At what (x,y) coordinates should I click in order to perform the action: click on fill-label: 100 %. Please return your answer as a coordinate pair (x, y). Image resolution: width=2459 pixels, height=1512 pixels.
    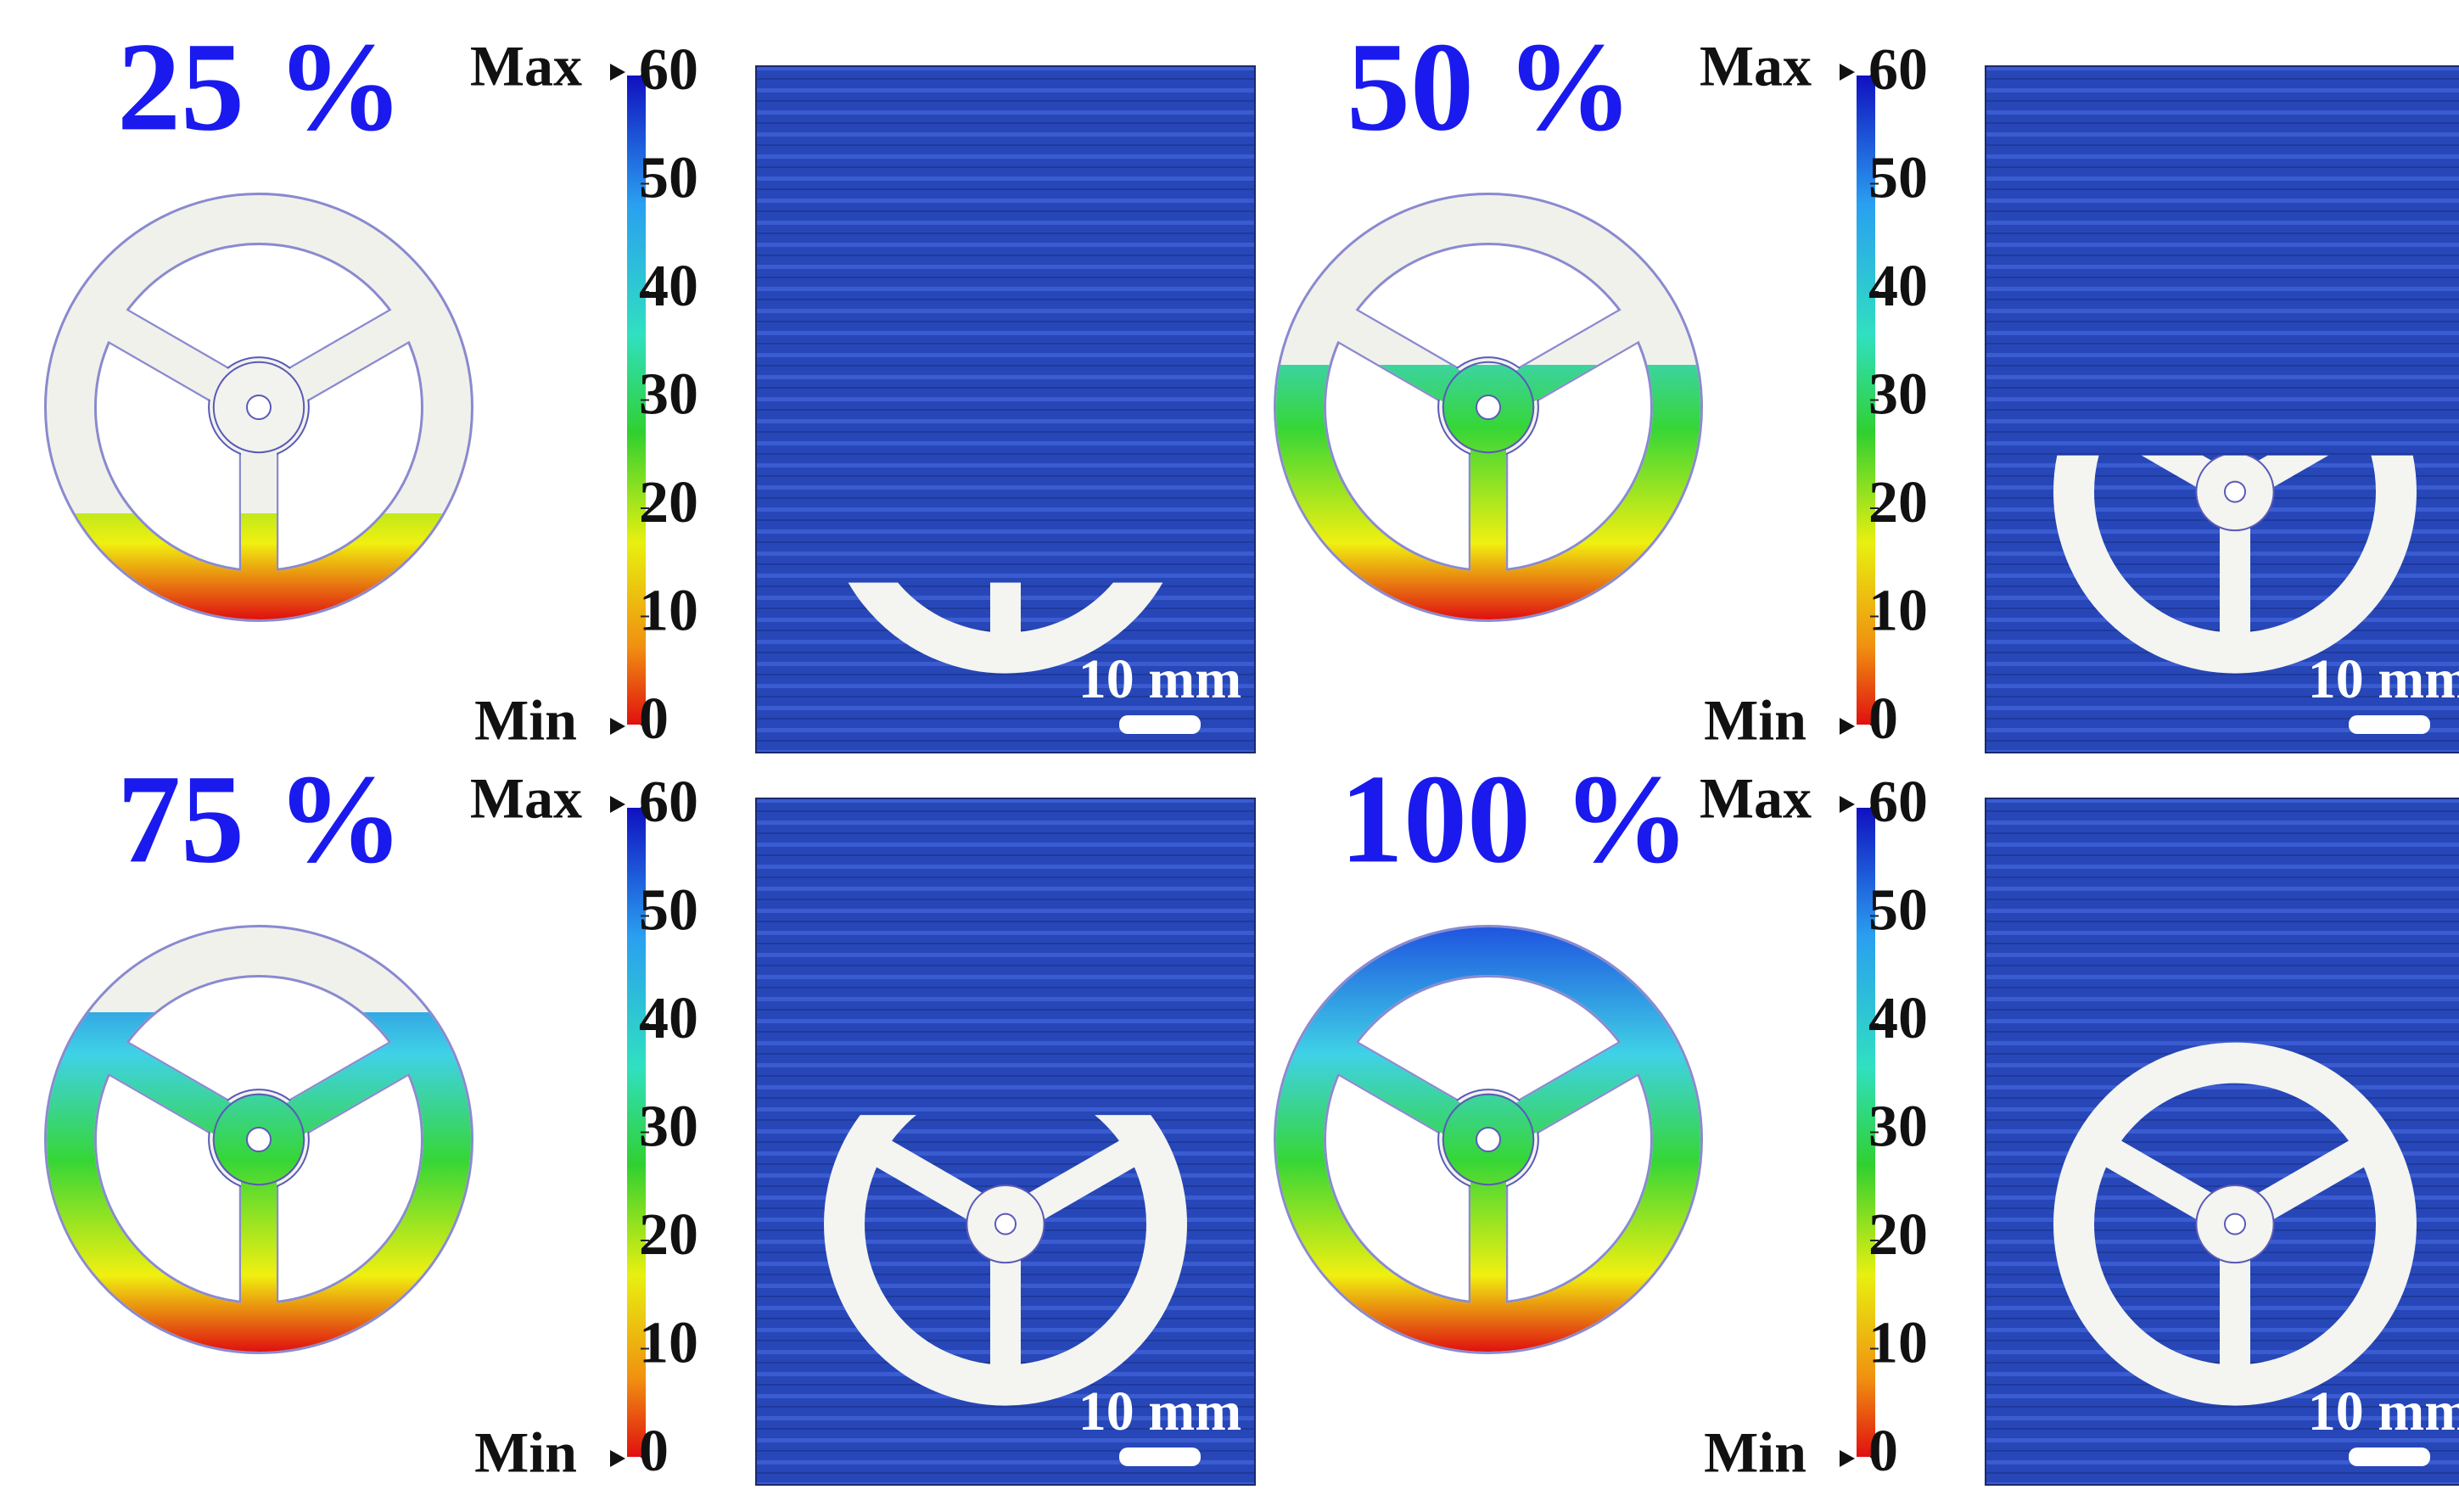
    Looking at the image, I should click on (1515, 819).